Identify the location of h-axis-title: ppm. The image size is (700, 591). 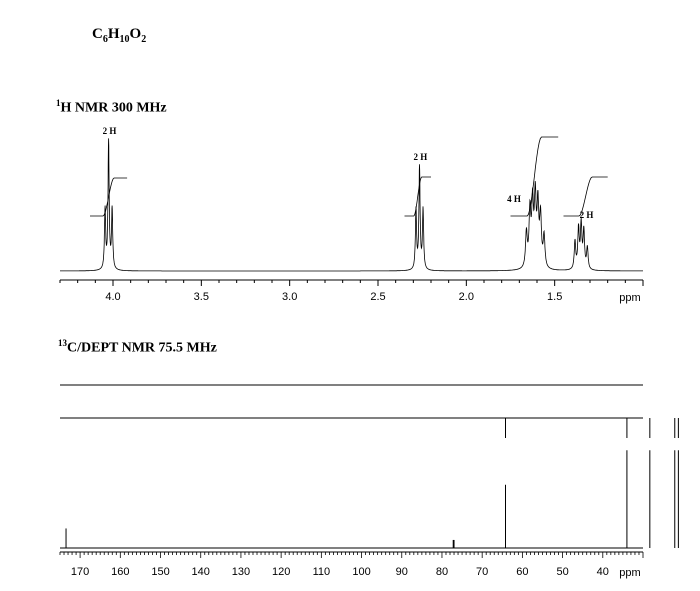
(629, 298).